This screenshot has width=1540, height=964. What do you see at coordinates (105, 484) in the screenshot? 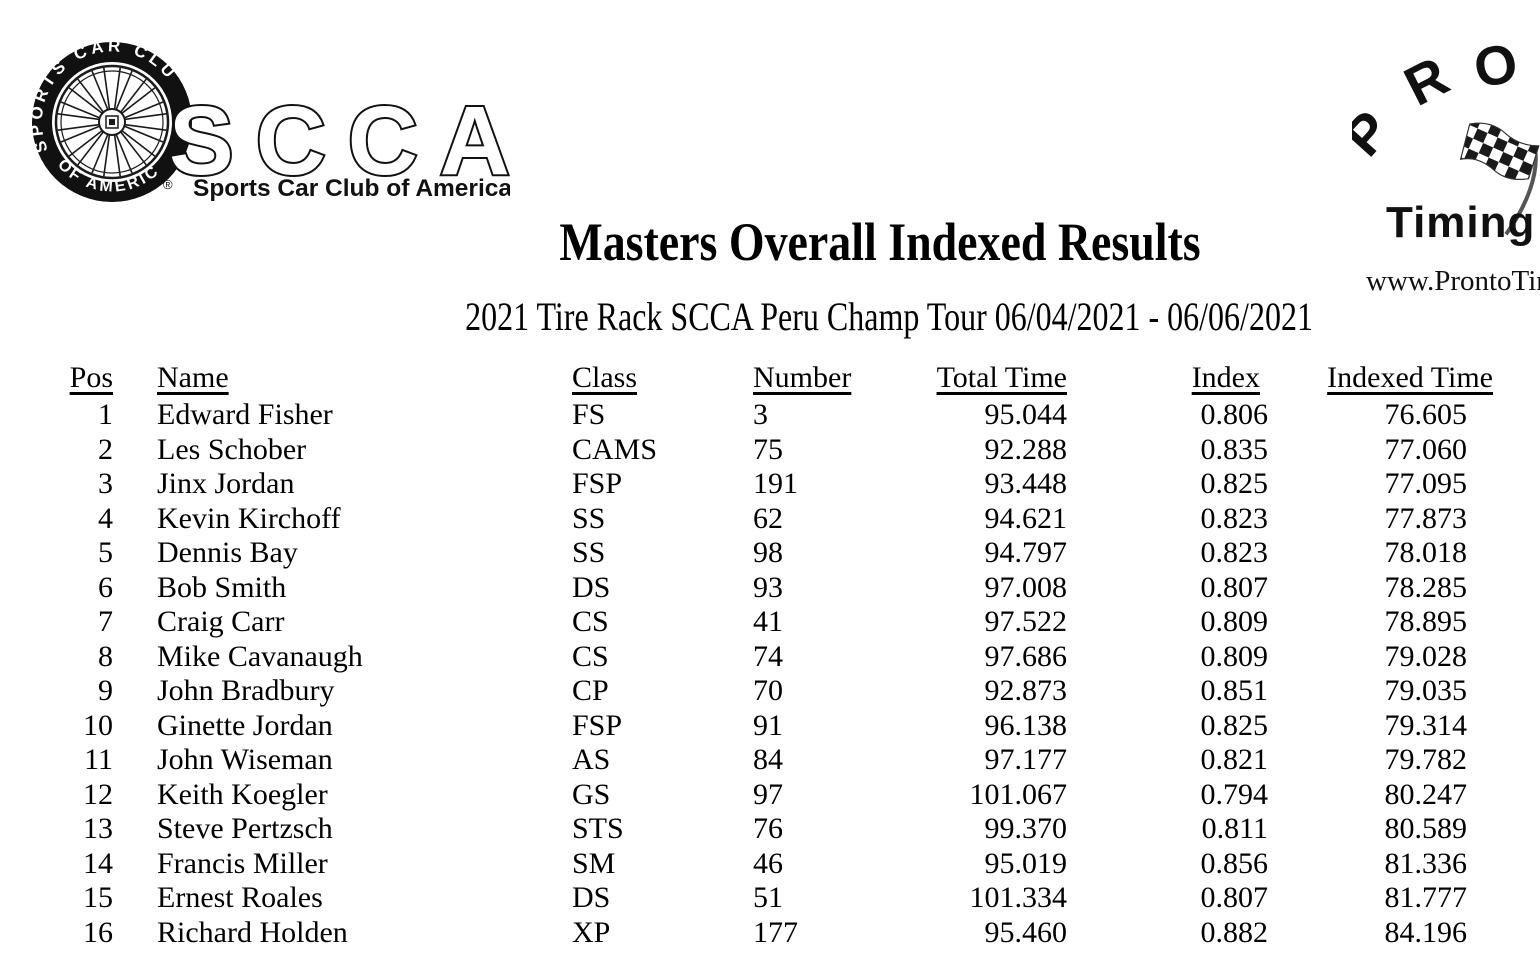
I see `cell-pos: 3` at bounding box center [105, 484].